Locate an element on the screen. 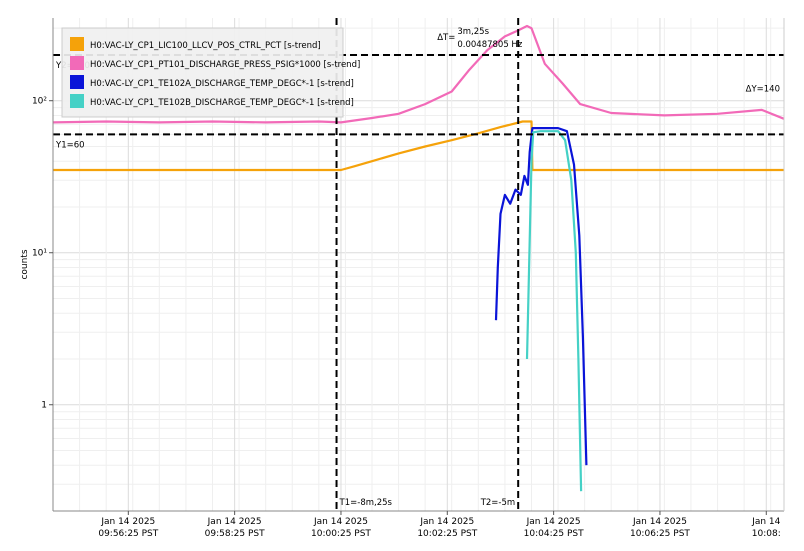 The image size is (804, 551). x-tick-label-time: 10:00:25 PST is located at coordinates (341, 534).